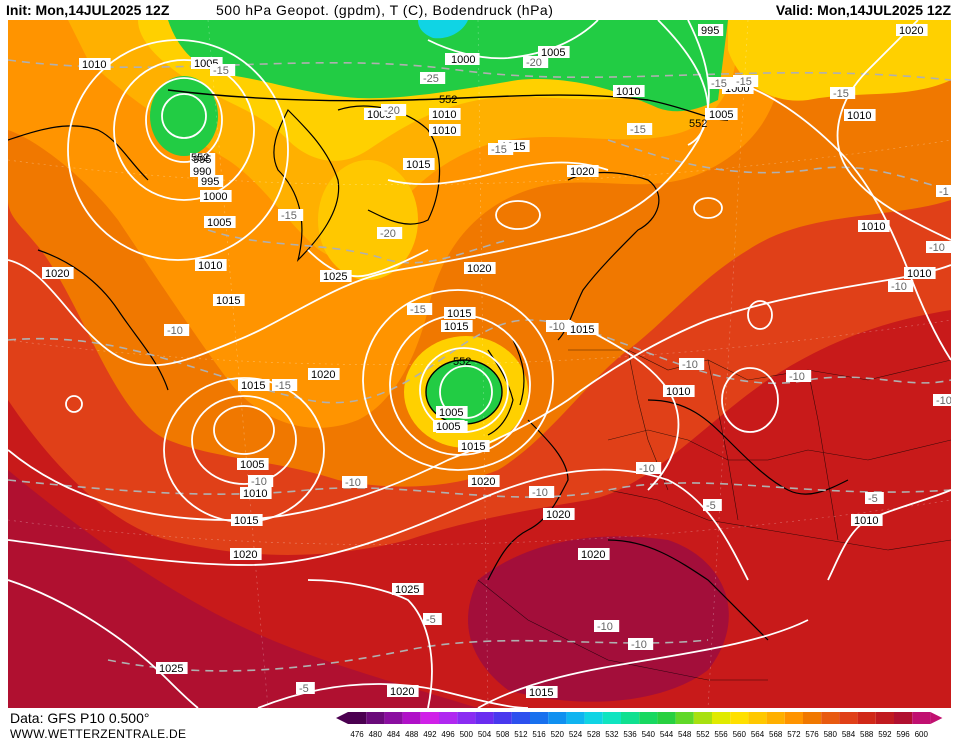  I want to click on isobar-1020-d, so click(498, 173).